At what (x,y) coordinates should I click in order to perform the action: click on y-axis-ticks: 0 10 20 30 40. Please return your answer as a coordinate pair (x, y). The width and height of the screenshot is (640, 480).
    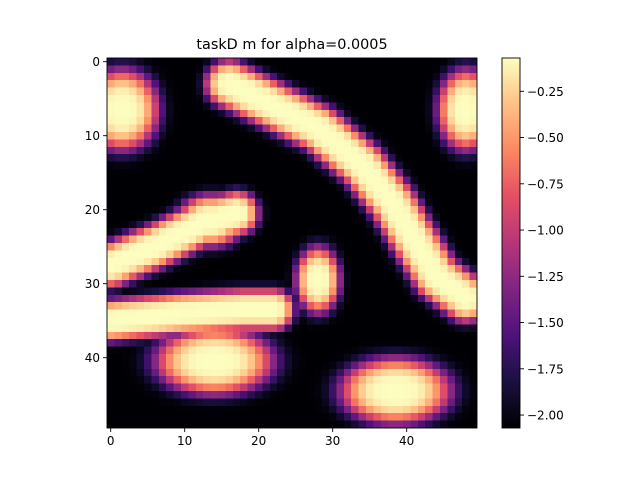
    Looking at the image, I should click on (96, 210).